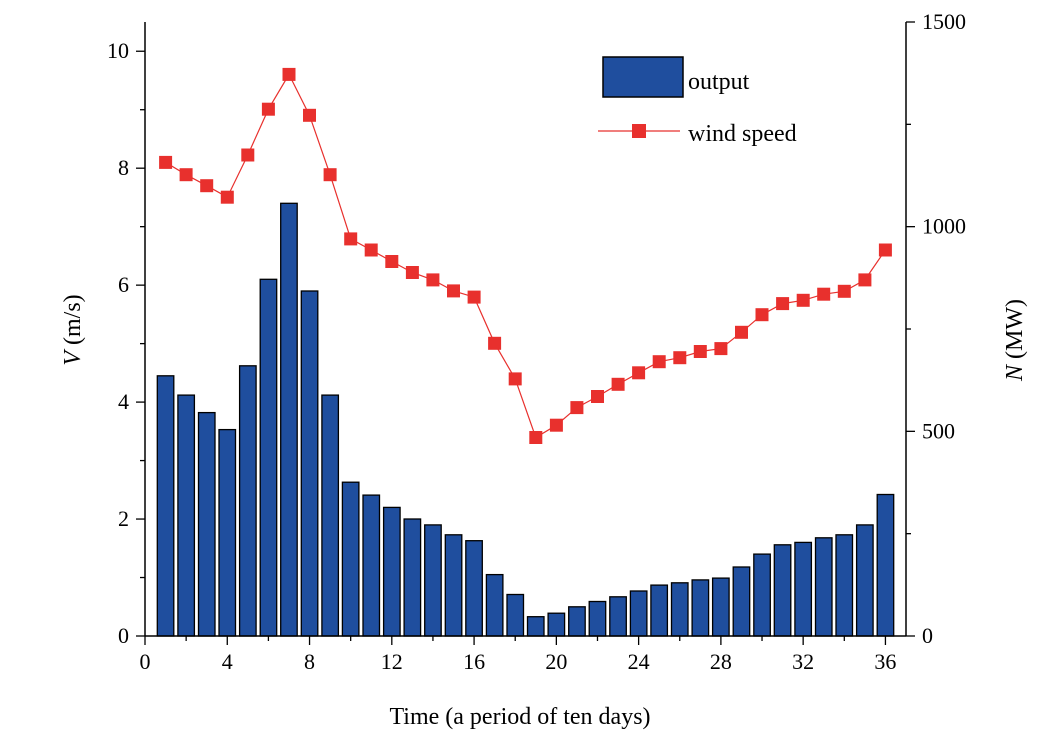  Describe the element at coordinates (123, 167) in the screenshot. I see `left-tick-label-8: 8` at that location.